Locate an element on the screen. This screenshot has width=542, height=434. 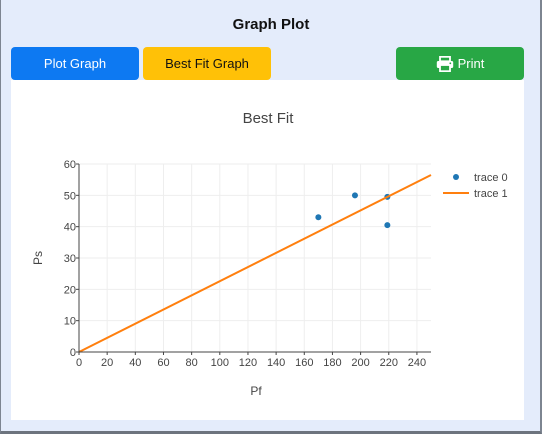
print-button-label: Print is located at coordinates (471, 63).